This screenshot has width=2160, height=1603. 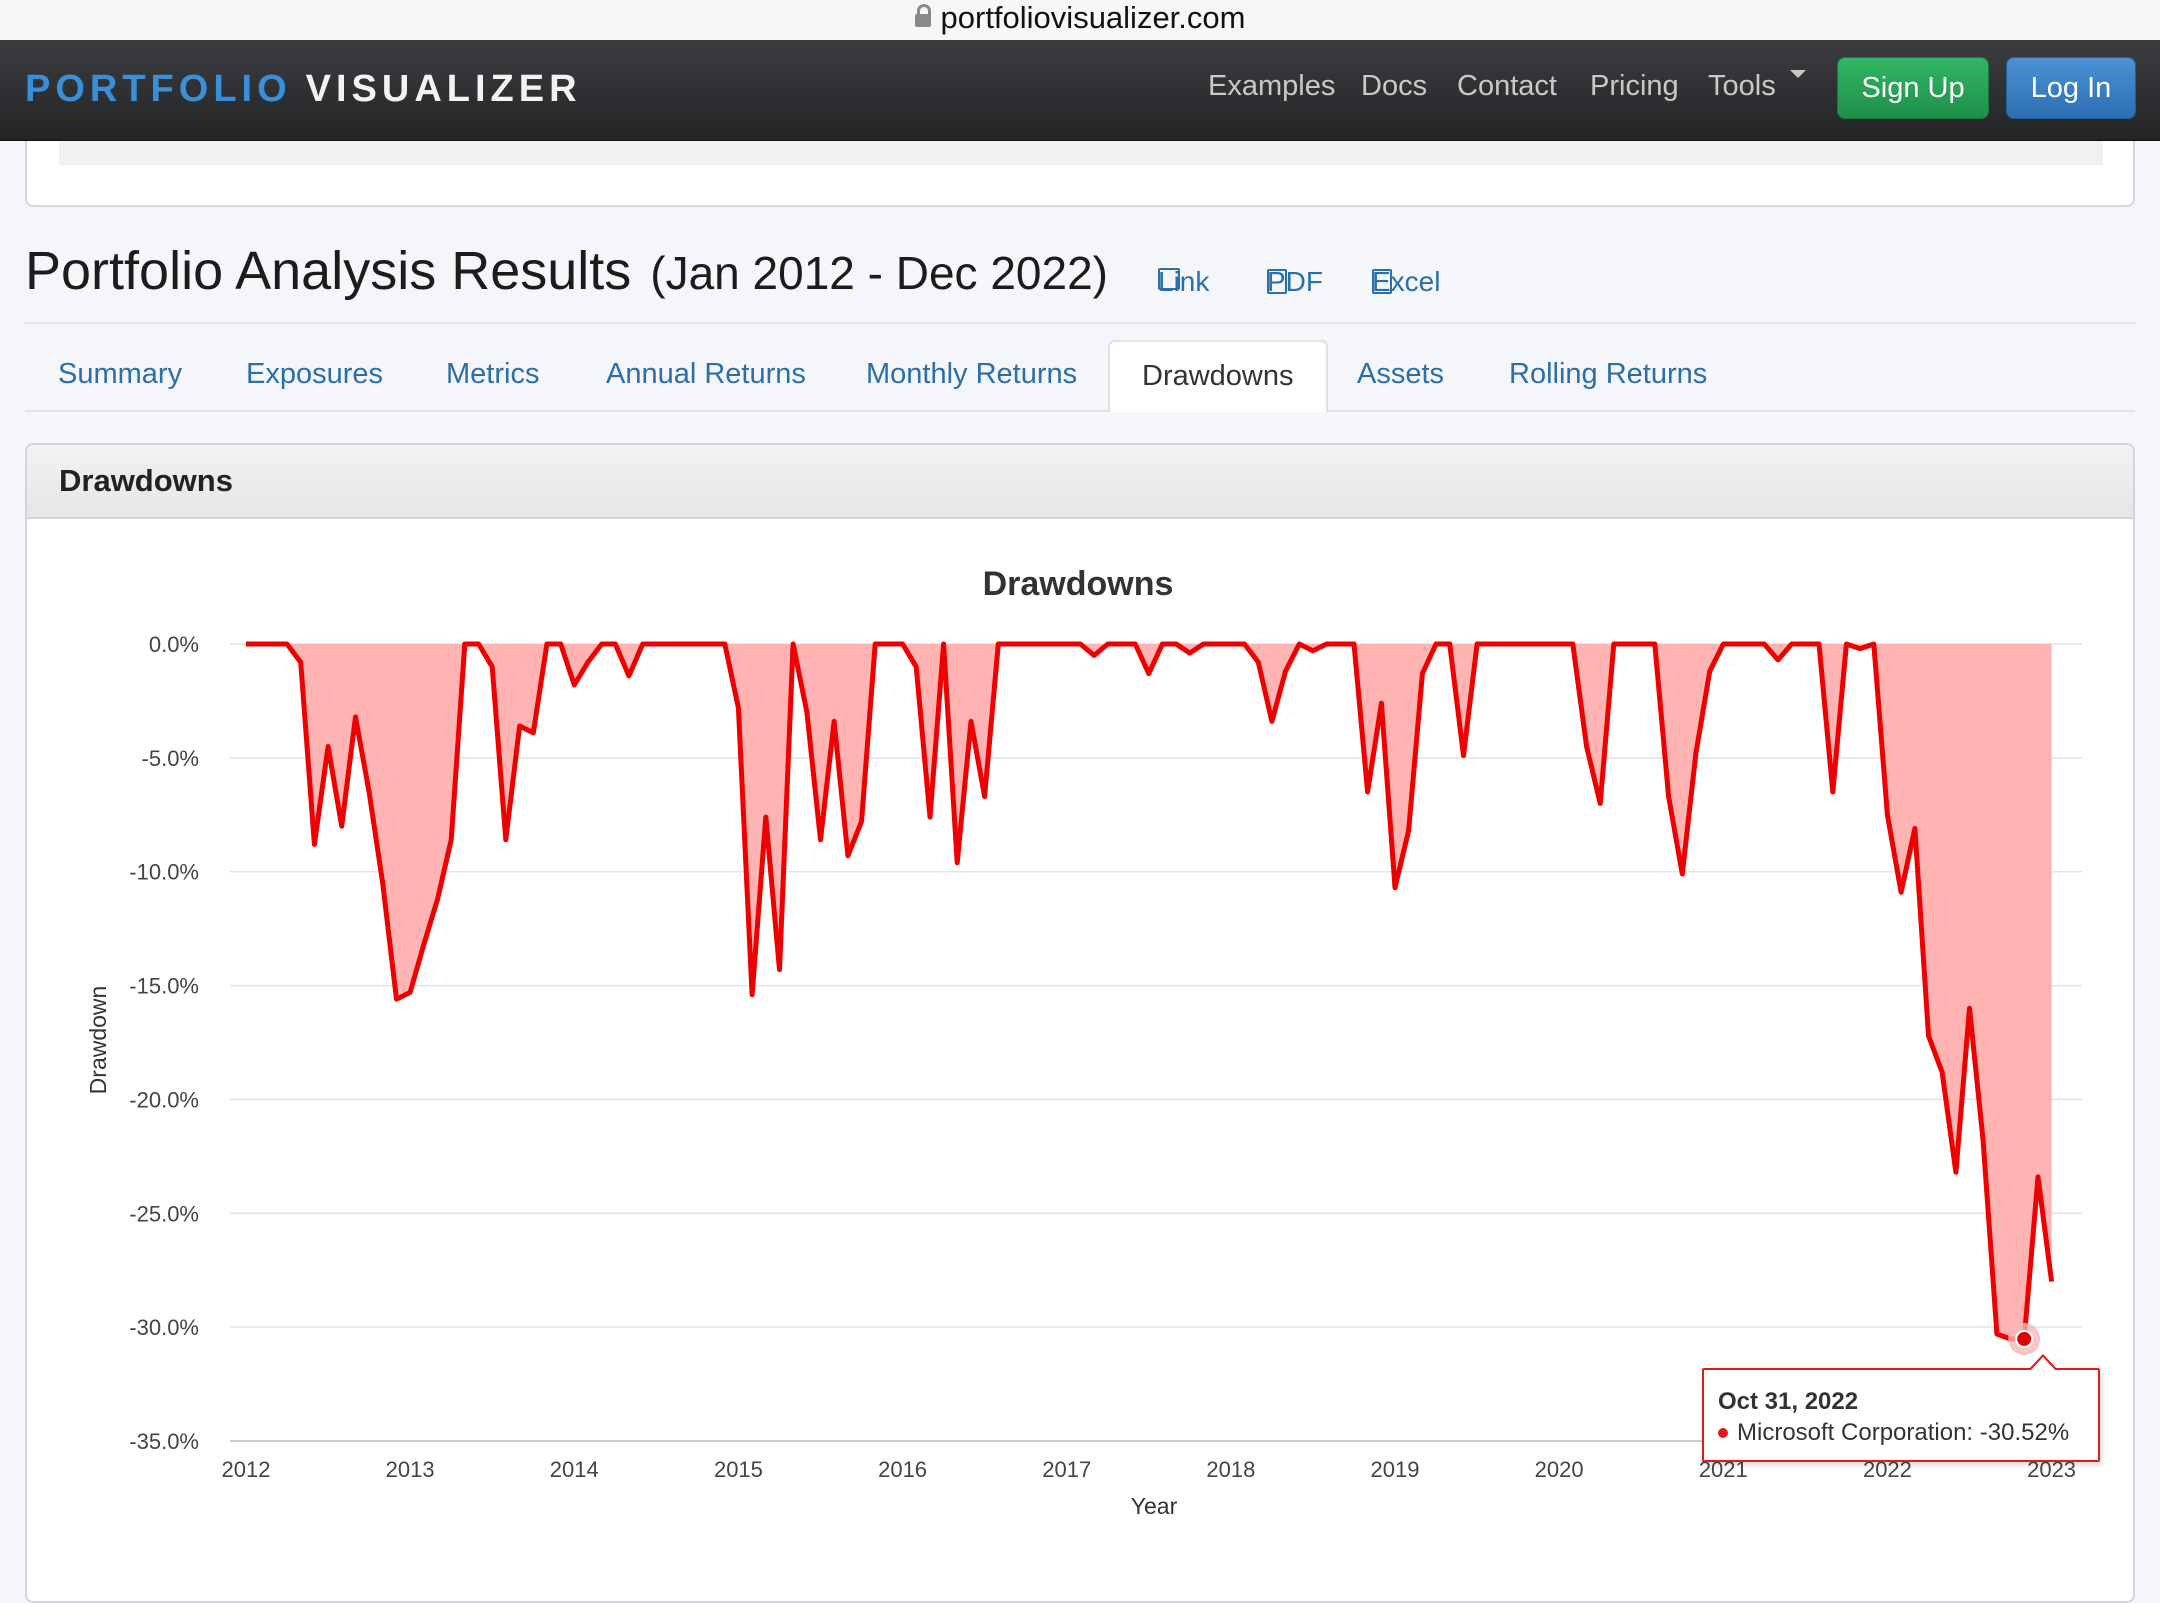 I want to click on tab-summary: Summary, so click(x=120, y=374).